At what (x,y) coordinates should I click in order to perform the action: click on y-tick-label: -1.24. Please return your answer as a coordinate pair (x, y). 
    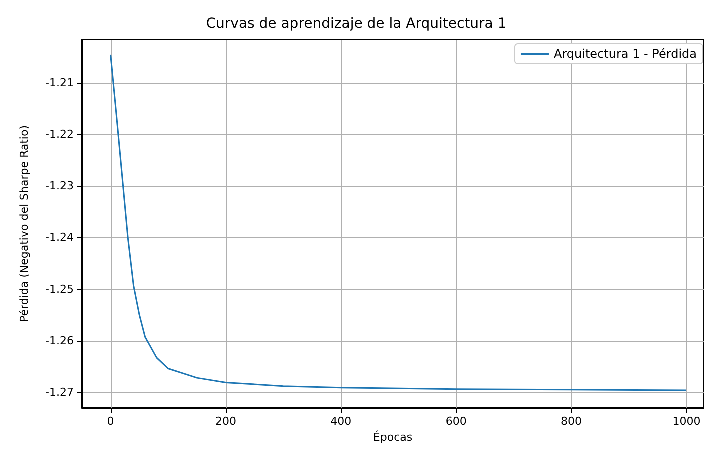
    Looking at the image, I should click on (60, 237).